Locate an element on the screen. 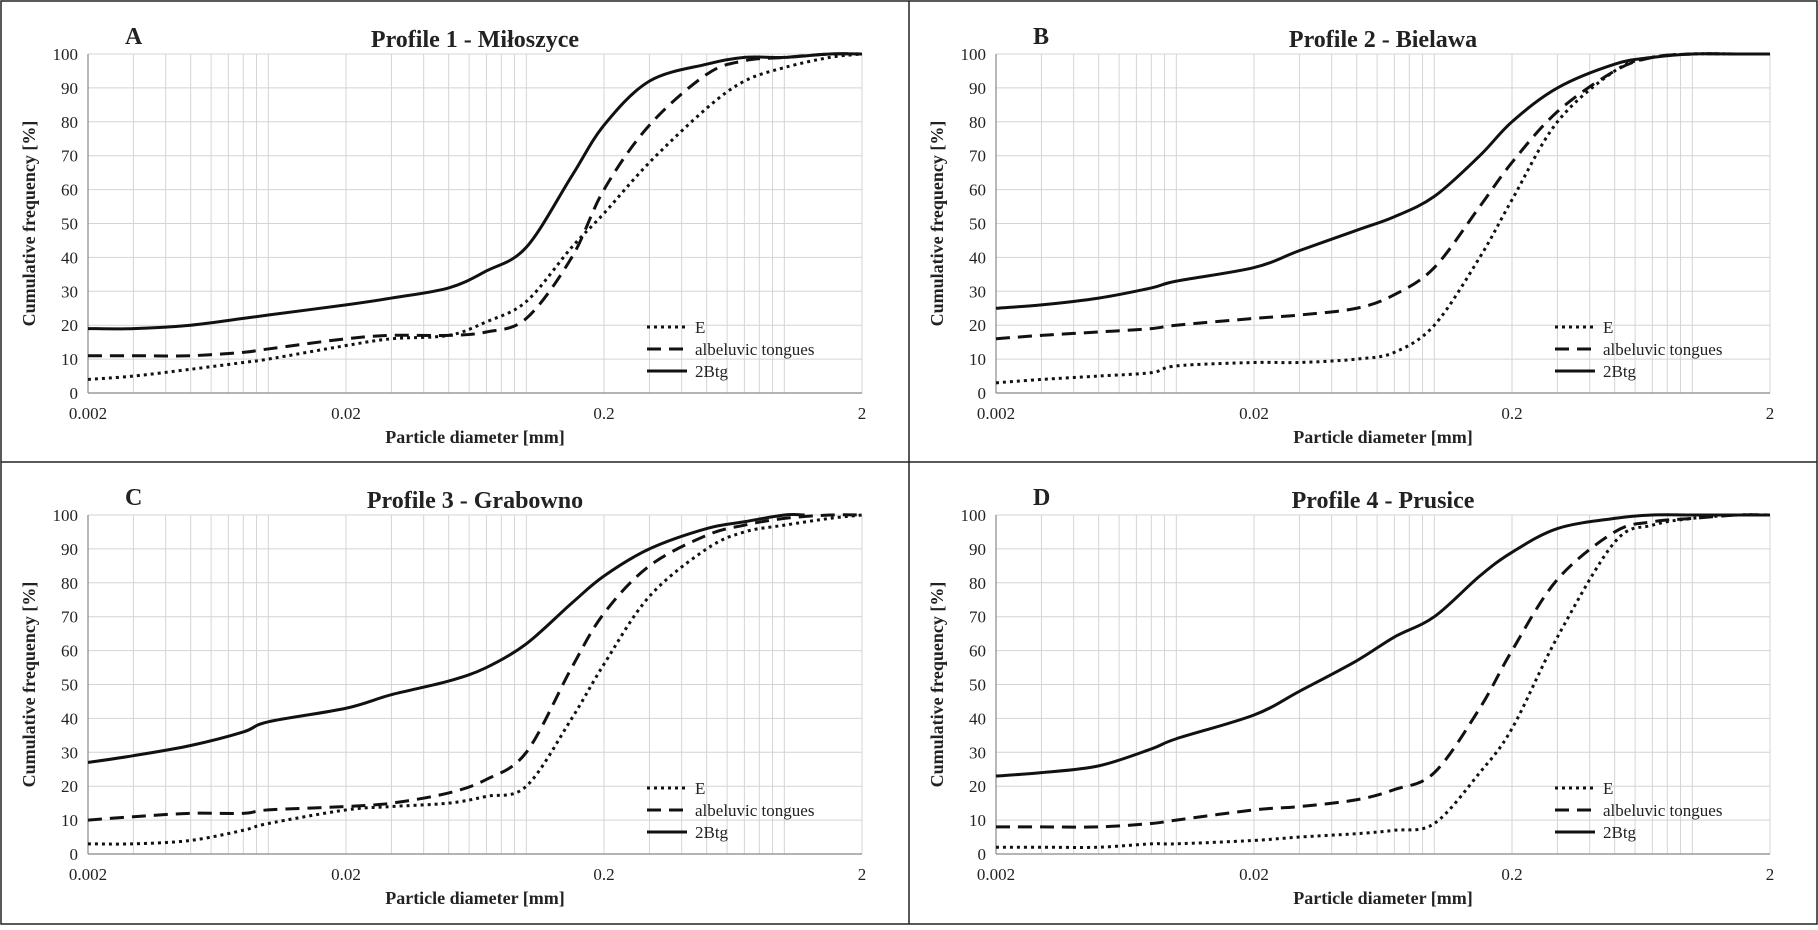  chart-title: Profile 1 - Miłoszyce is located at coordinates (475, 40).